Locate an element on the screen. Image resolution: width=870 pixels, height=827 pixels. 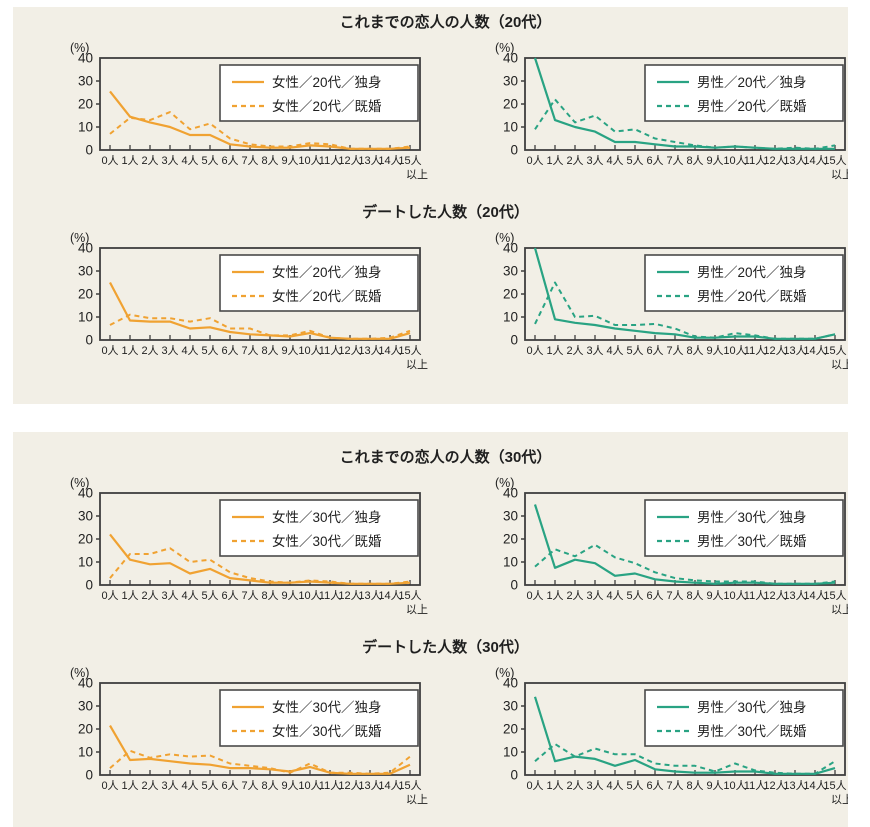
legend-label: 女性／30代／既婚 is located at coordinates (327, 731).